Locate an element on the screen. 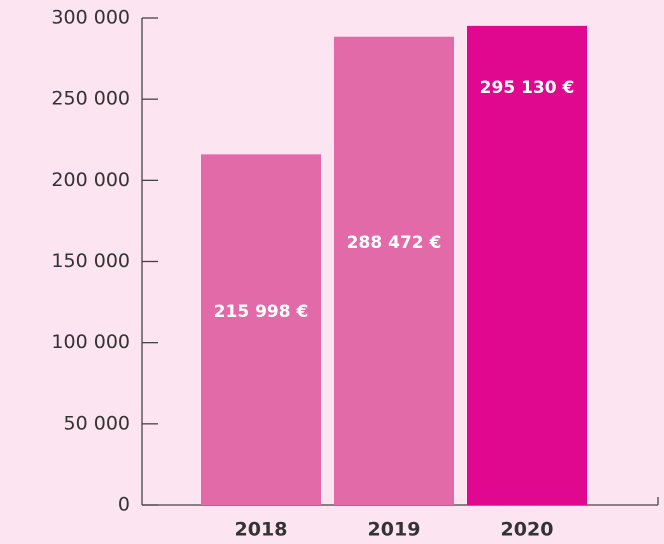 This screenshot has height=544, width=664. bar is located at coordinates (261, 329).